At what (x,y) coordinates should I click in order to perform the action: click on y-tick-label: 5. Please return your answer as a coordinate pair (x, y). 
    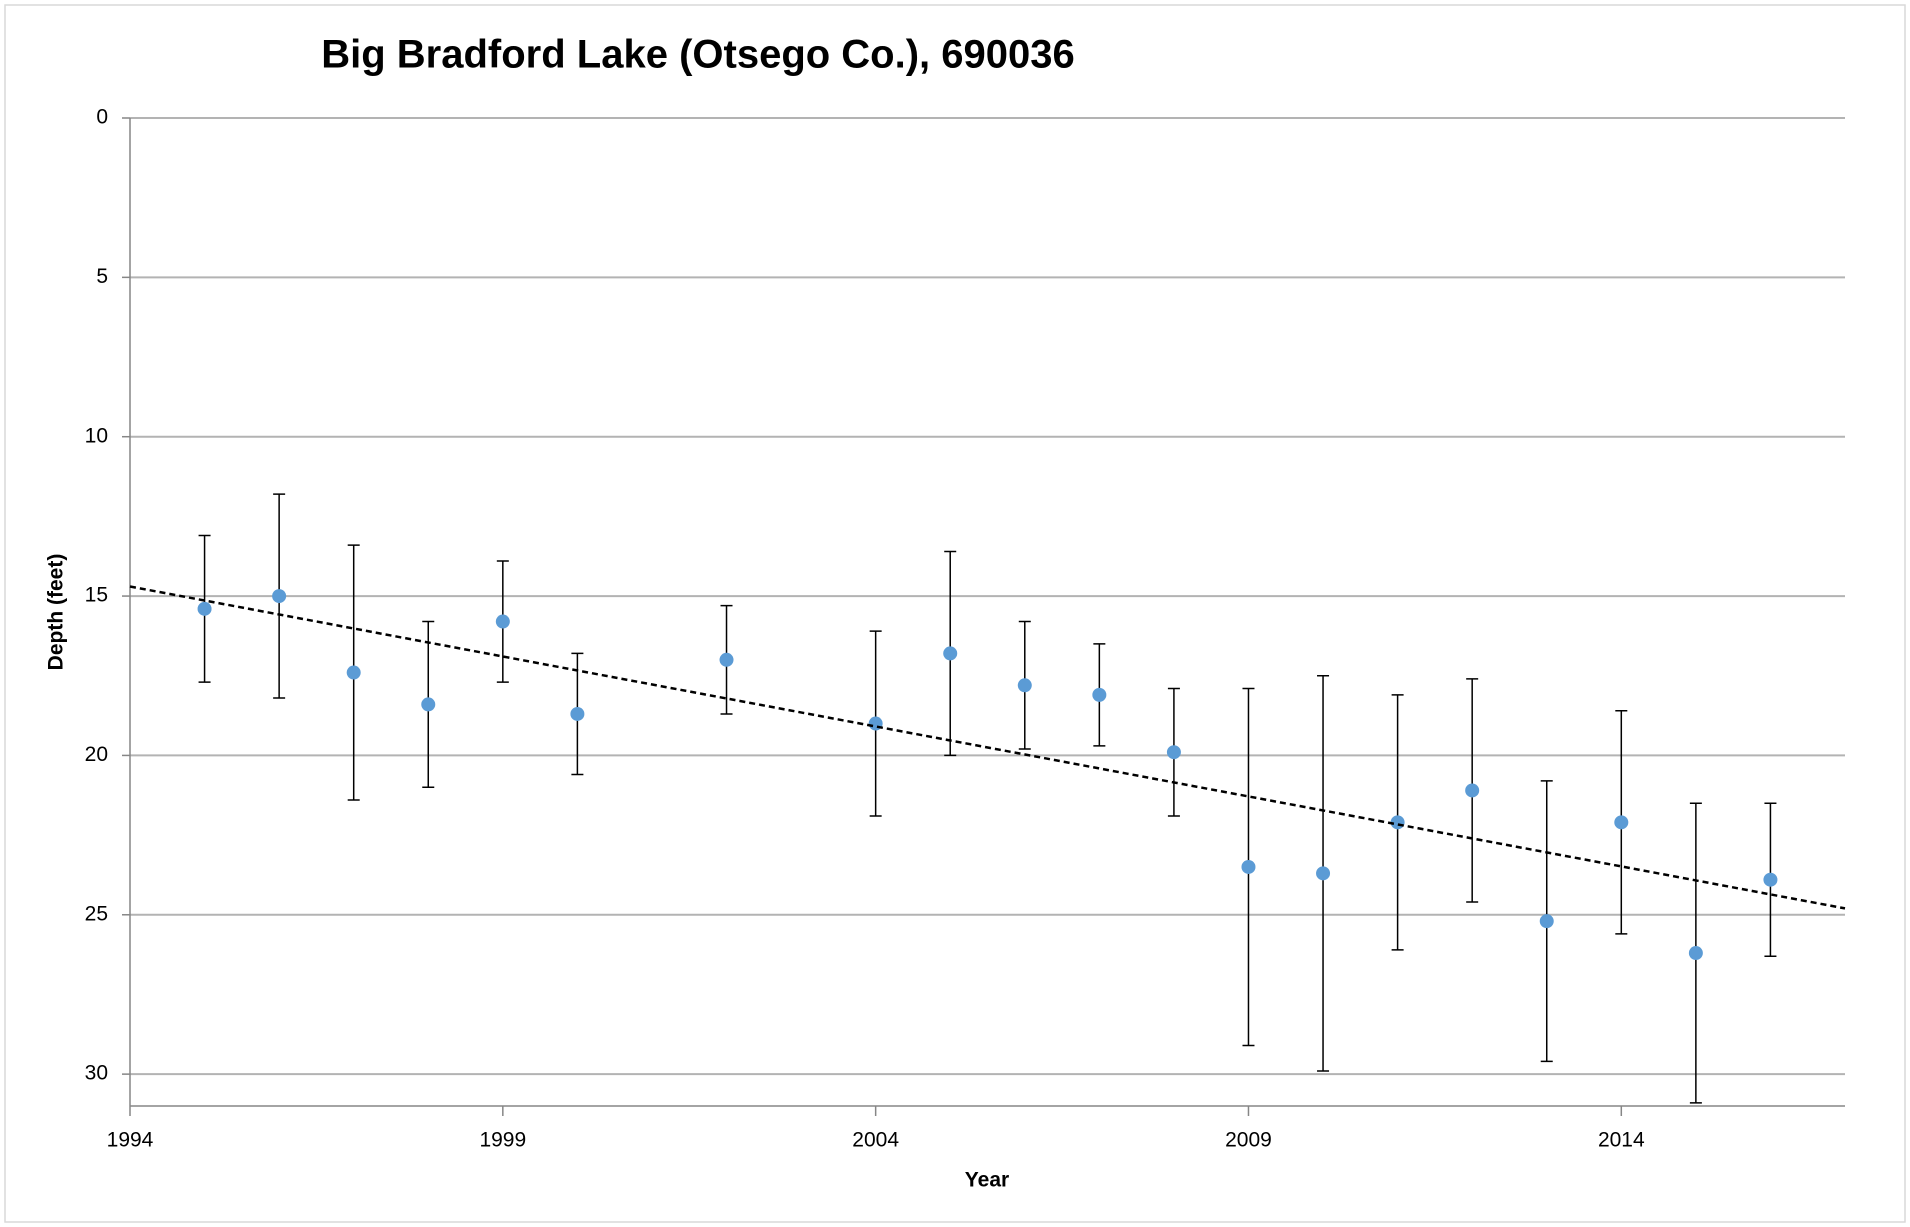
    Looking at the image, I should click on (102, 276).